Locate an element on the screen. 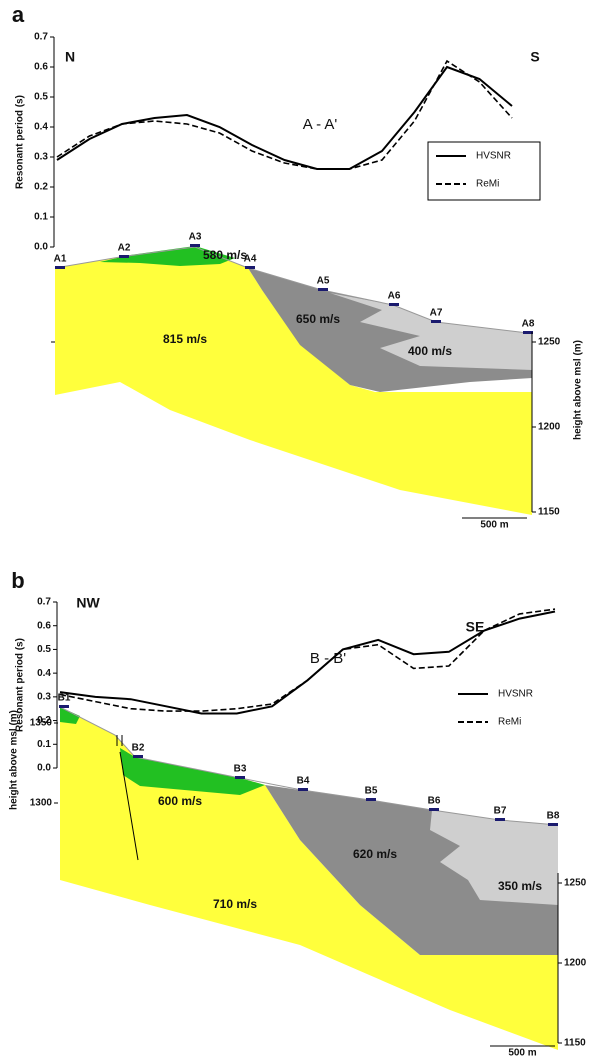  velocity-label: 350 m/s is located at coordinates (520, 886).